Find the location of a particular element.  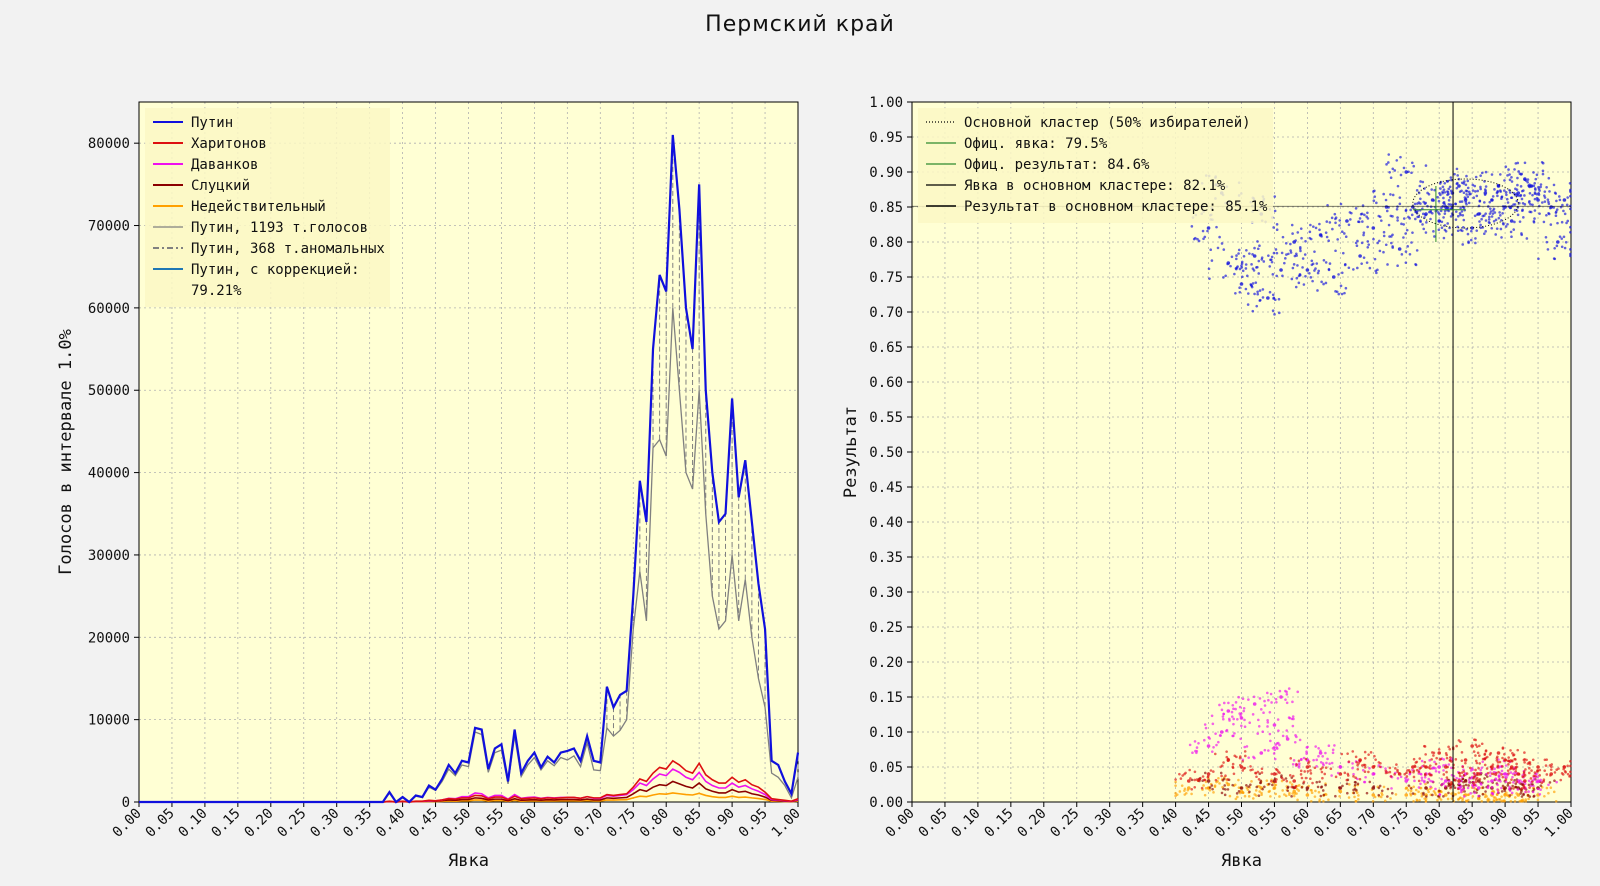

main-cluster-outline is located at coordinates (1465, 203).